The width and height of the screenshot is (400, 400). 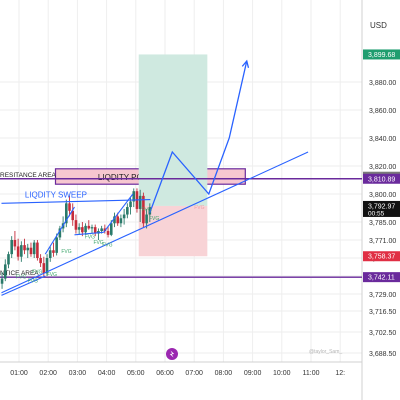 I want to click on price-label: 3,810.89, so click(x=381, y=179).